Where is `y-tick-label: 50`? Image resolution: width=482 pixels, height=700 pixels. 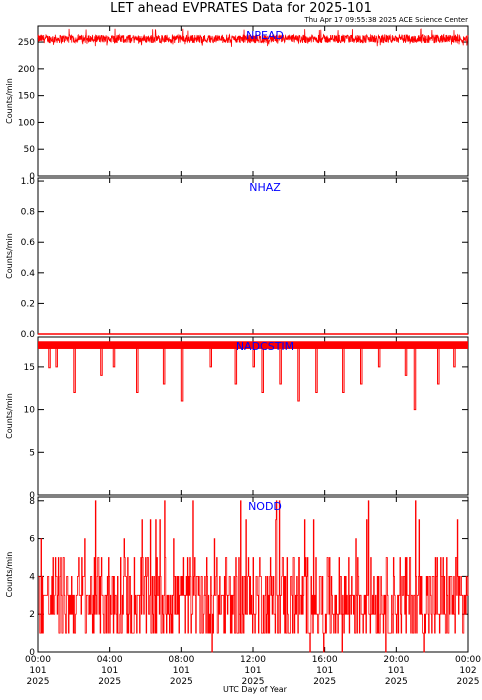
y-tick-label: 50 is located at coordinates (30, 150).